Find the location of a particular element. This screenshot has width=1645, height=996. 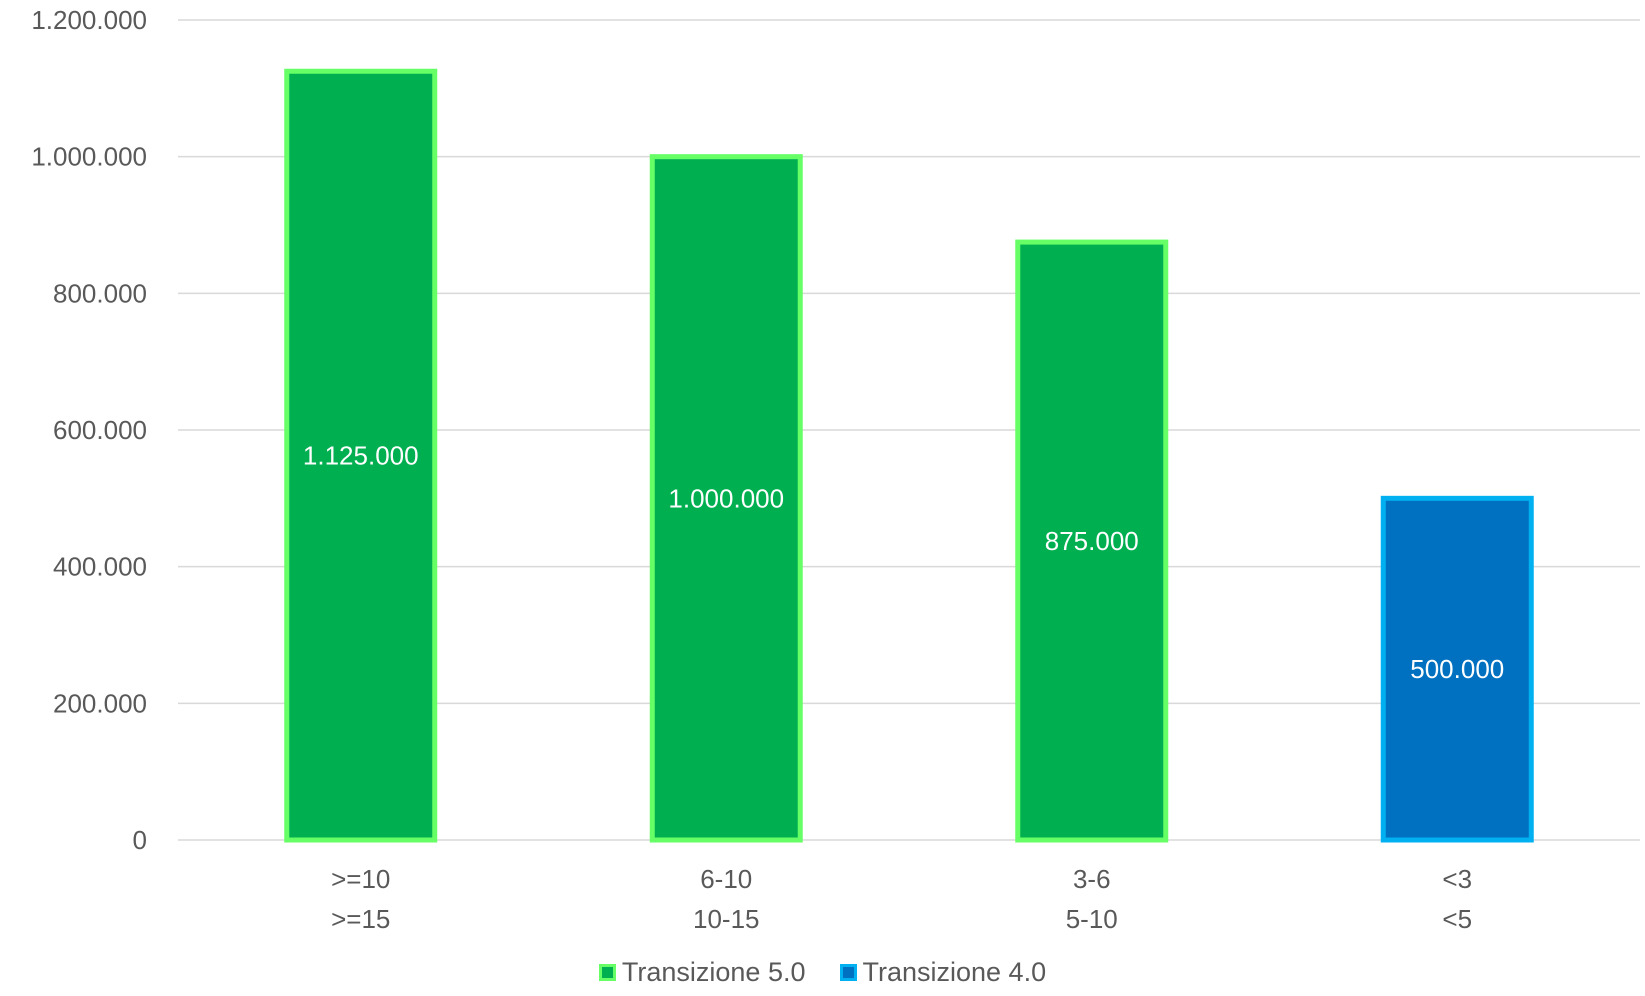

y-tick-label: 1.000.000 is located at coordinates (89, 157).